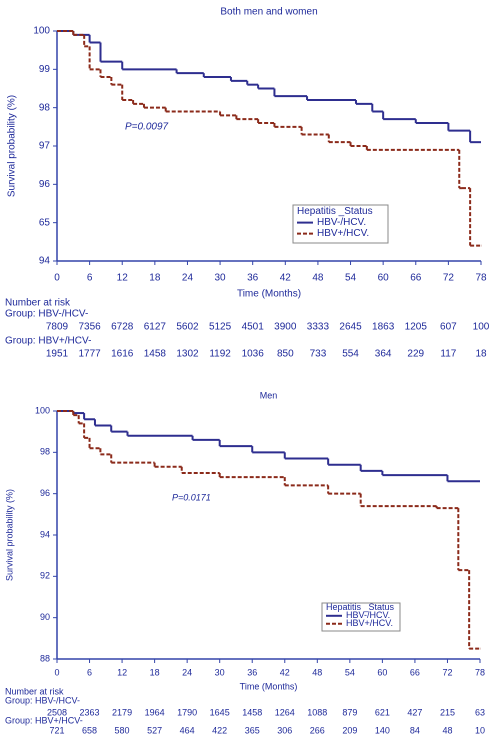 This screenshot has width=500, height=744. What do you see at coordinates (285, 354) in the screenshot?
I see `risk-count: 850` at bounding box center [285, 354].